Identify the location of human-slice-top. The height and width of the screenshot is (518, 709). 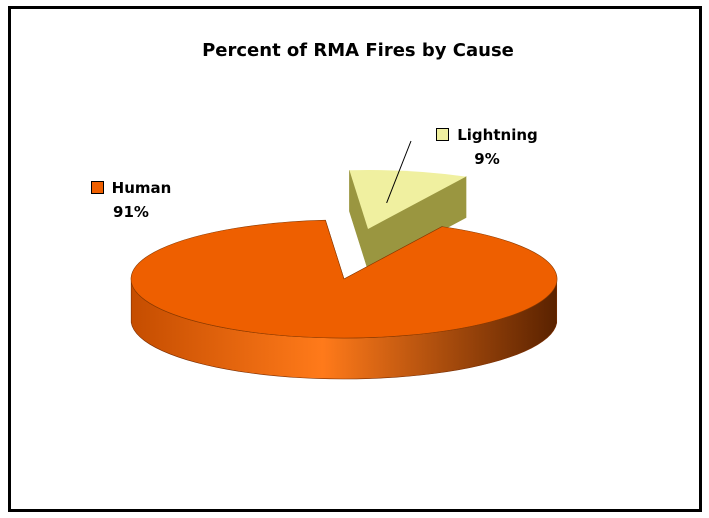
(344, 279).